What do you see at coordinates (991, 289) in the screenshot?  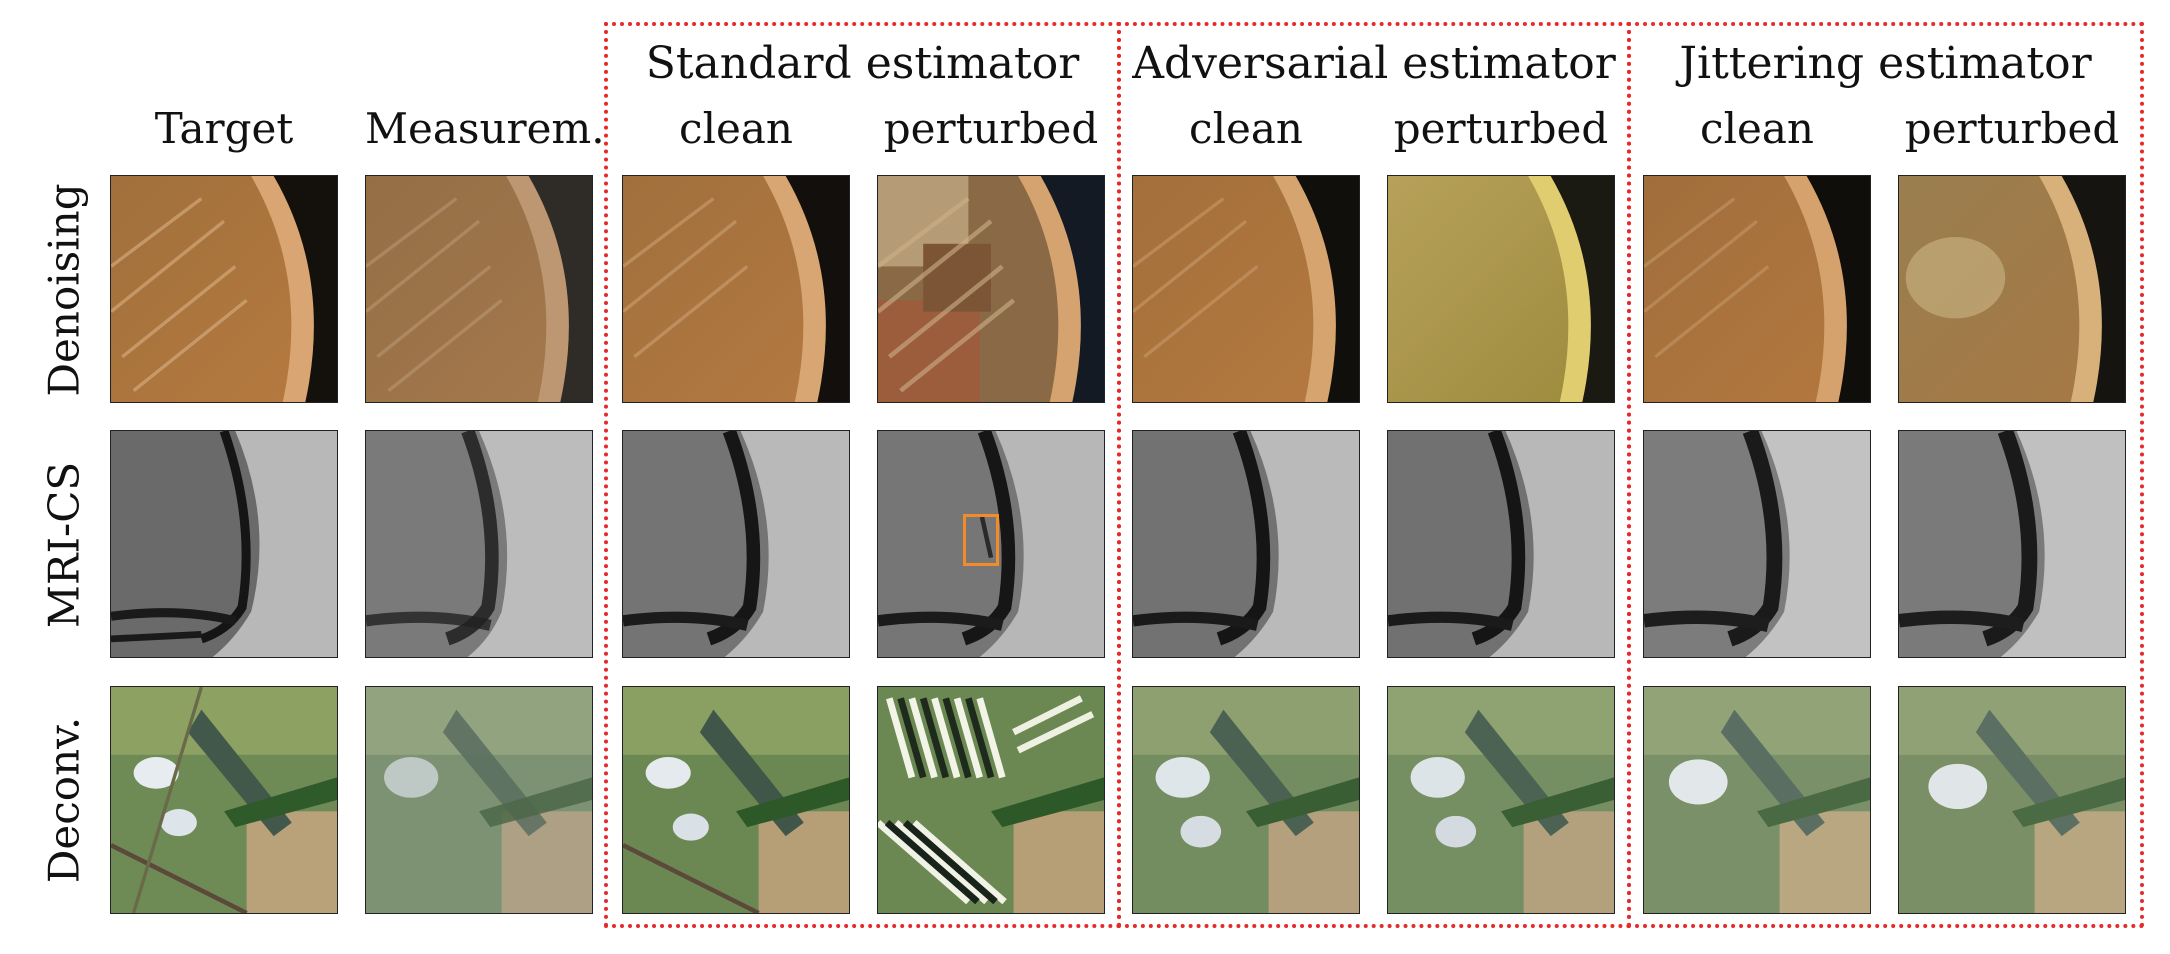 I see `image-denoising-standard-perturbed` at bounding box center [991, 289].